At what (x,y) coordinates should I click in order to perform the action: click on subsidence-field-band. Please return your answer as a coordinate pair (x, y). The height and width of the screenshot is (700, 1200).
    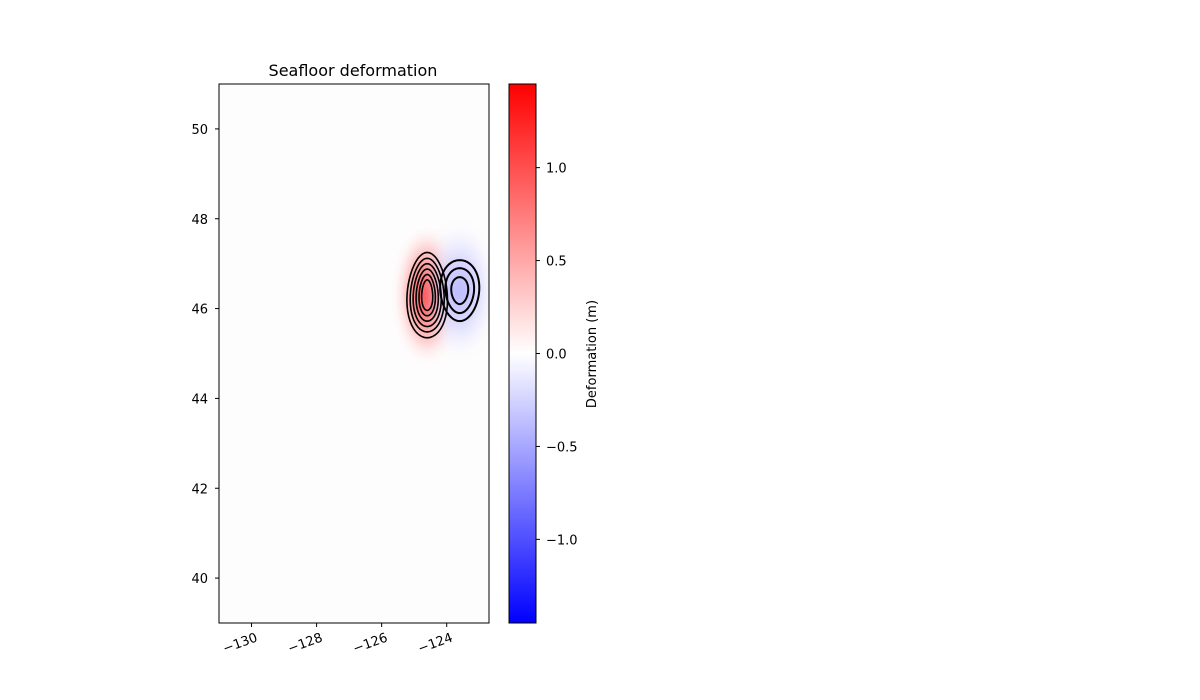
    Looking at the image, I should click on (460, 290).